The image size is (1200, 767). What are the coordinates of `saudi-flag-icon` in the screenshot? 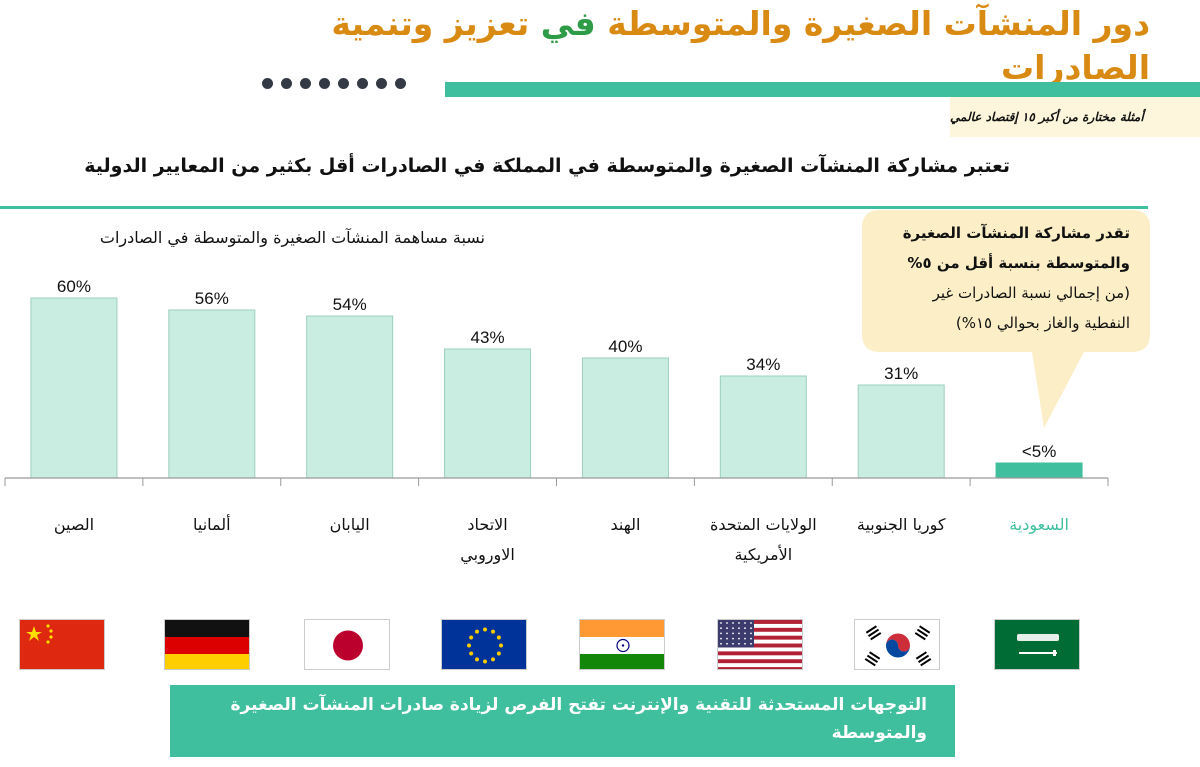 It's located at (1037, 644).